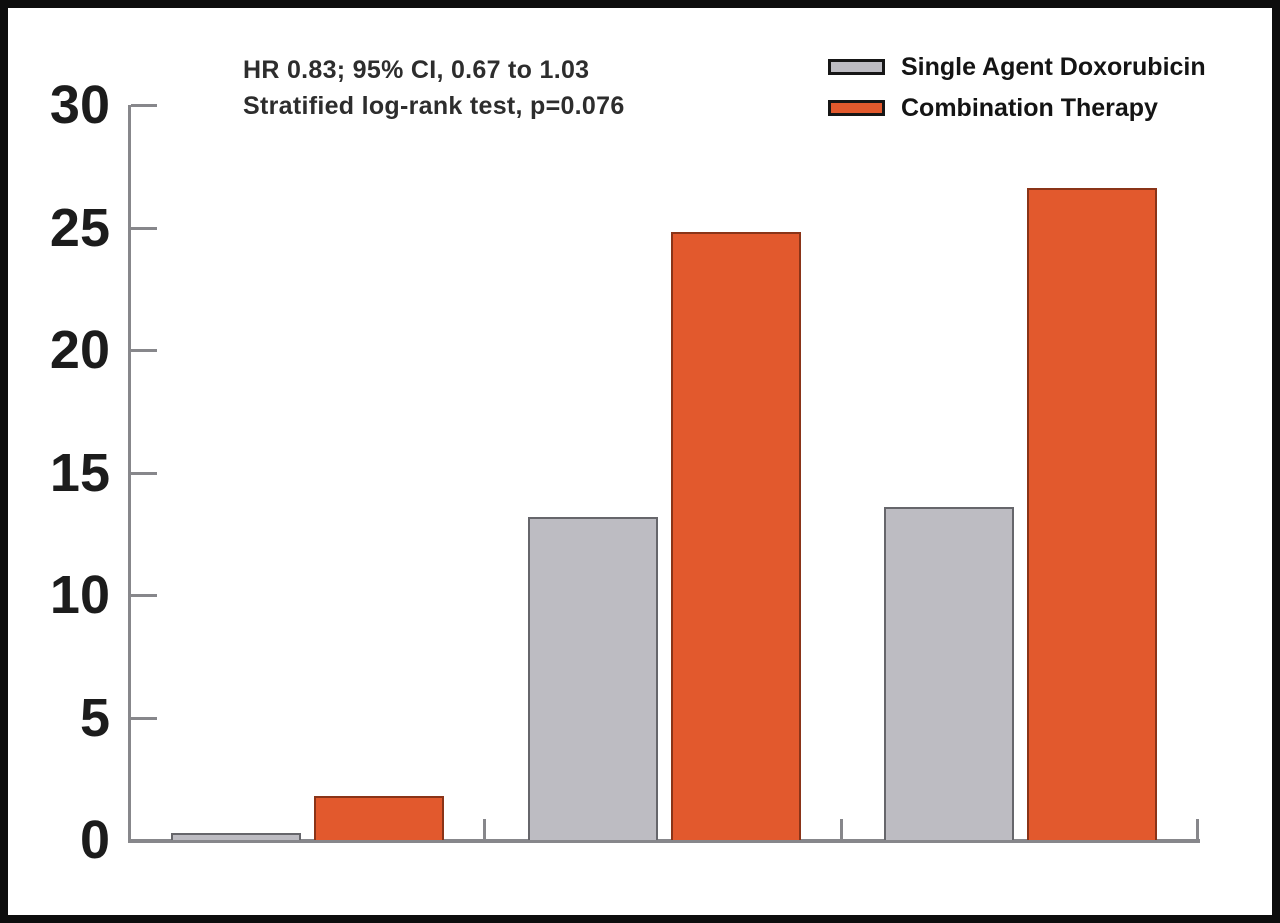 This screenshot has height=923, width=1280. Describe the element at coordinates (1029, 107) in the screenshot. I see `legend-label: Combination Therapy` at that location.